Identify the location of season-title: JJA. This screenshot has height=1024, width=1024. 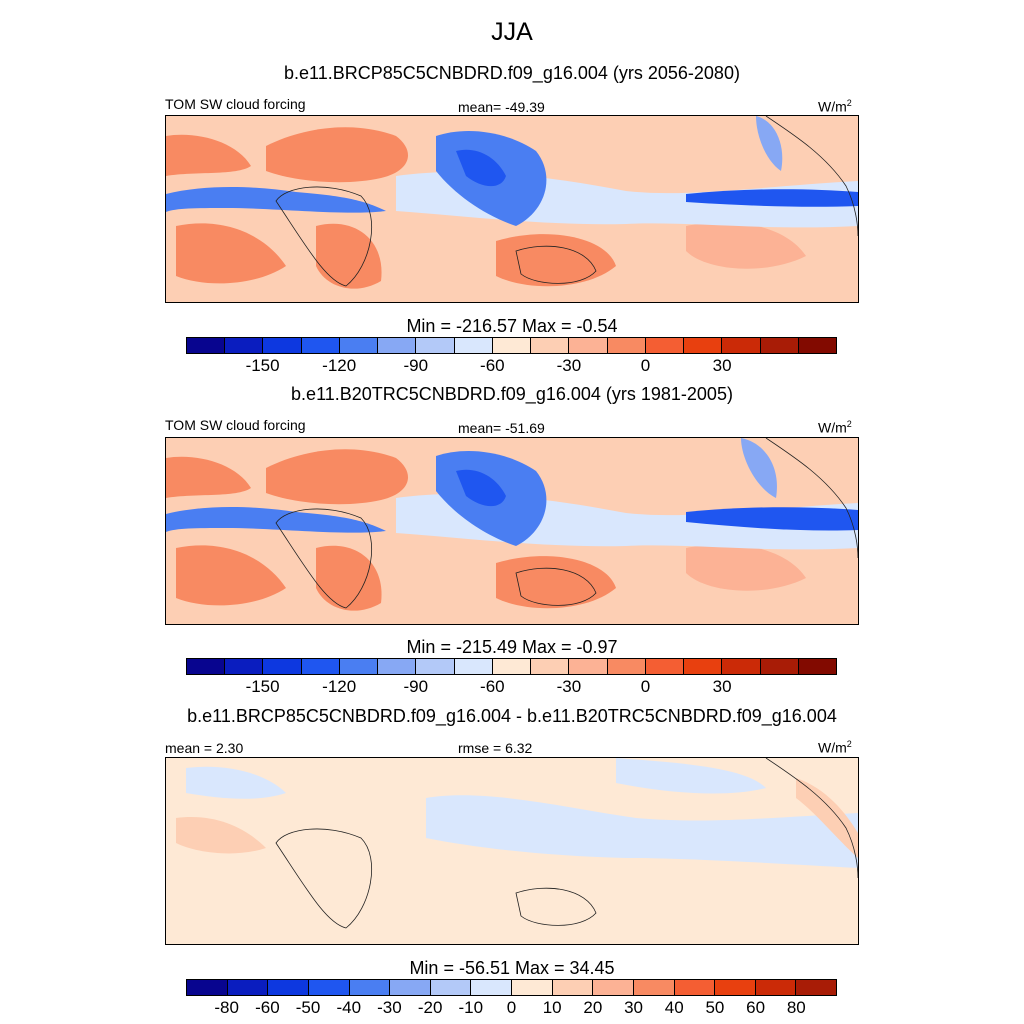
(512, 32).